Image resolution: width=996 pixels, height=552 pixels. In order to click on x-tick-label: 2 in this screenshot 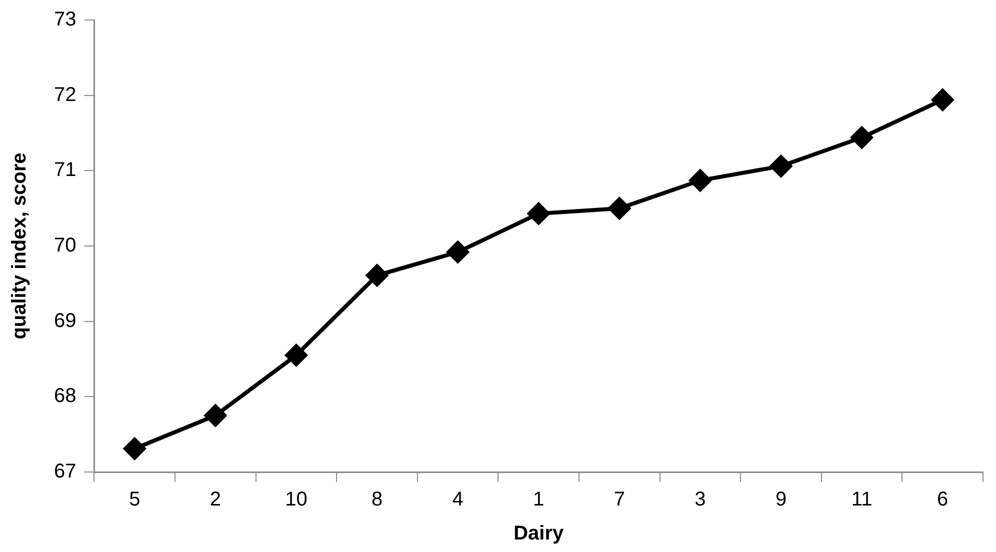, I will do `click(215, 499)`.